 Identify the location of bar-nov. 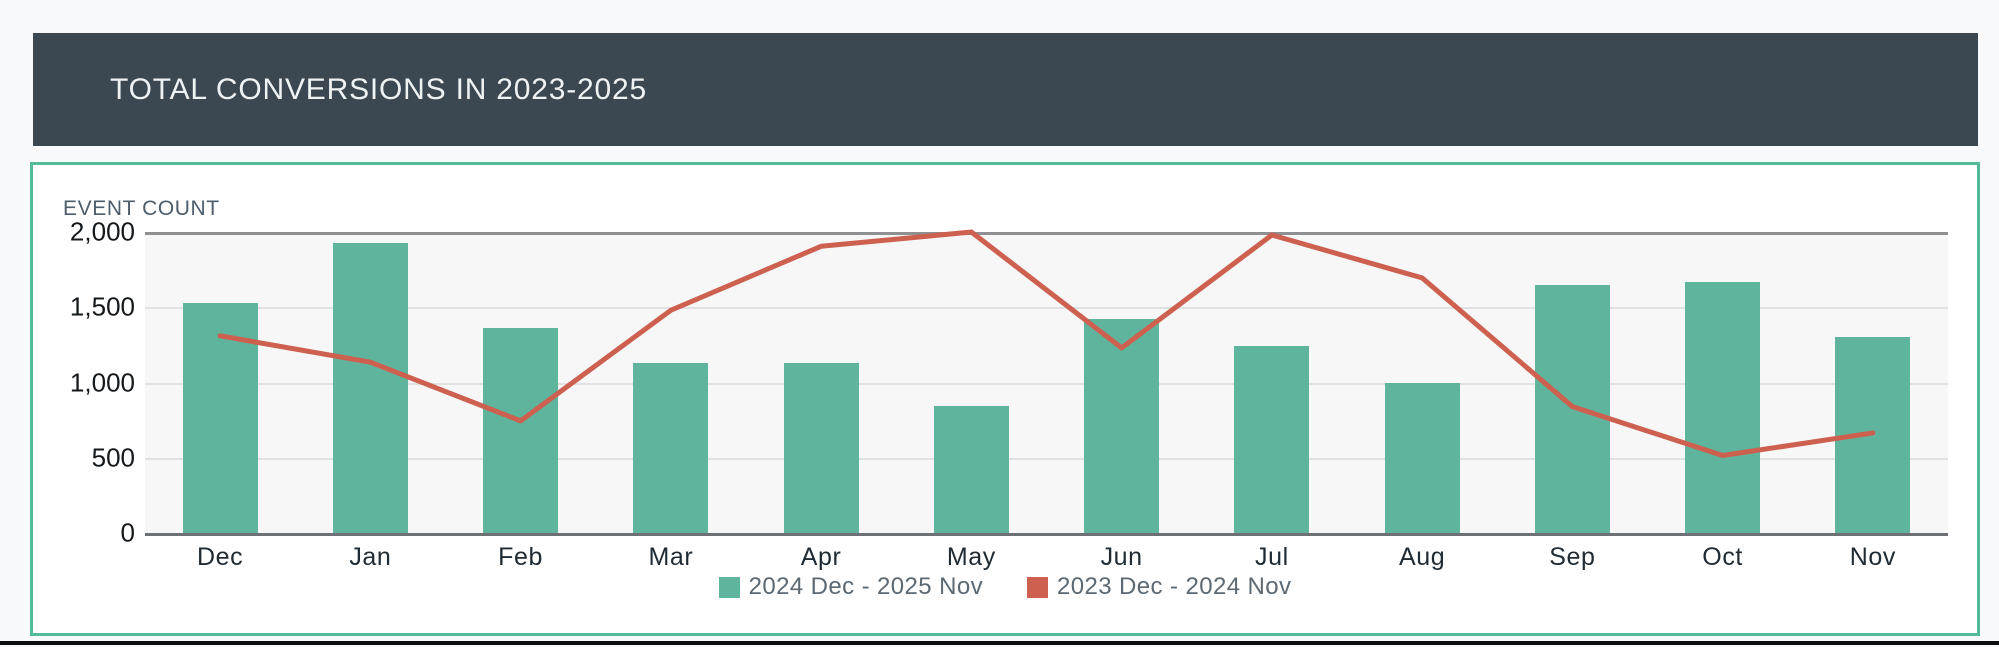
(1873, 434).